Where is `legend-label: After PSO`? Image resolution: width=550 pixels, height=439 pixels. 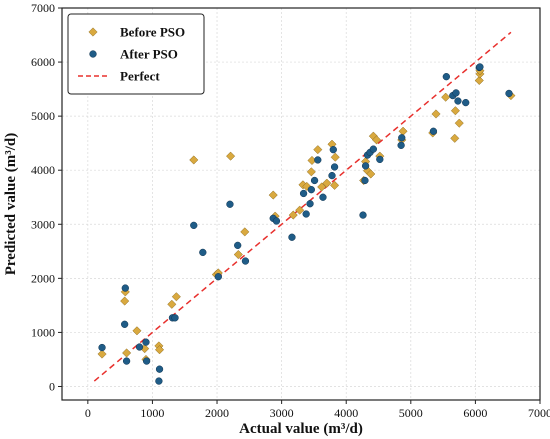
legend-label: After PSO is located at coordinates (149, 54).